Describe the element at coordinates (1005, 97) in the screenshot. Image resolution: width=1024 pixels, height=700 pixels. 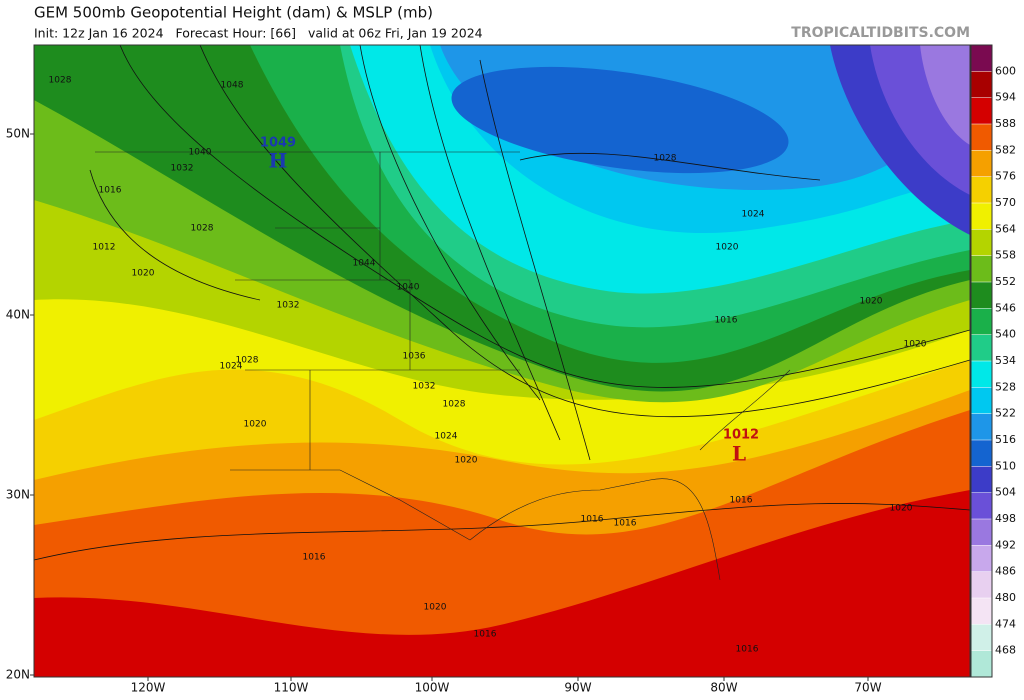
I see `colorbar-label: 594` at that location.